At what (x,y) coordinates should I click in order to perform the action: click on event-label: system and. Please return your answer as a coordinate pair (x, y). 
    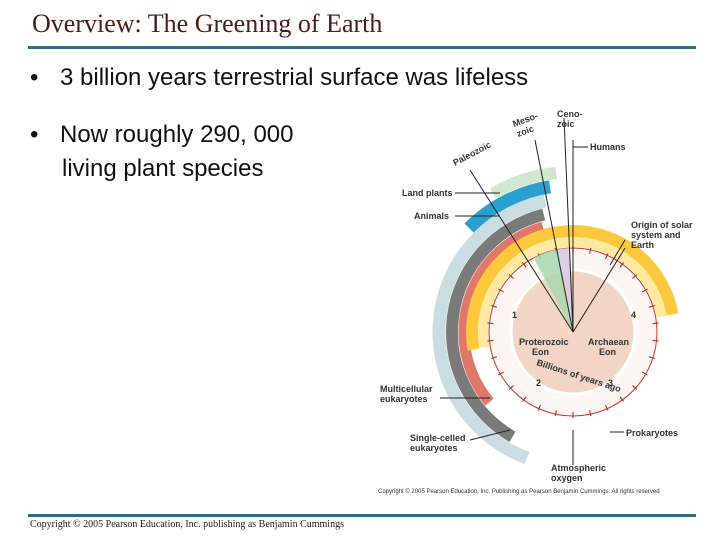
    Looking at the image, I should click on (656, 235).